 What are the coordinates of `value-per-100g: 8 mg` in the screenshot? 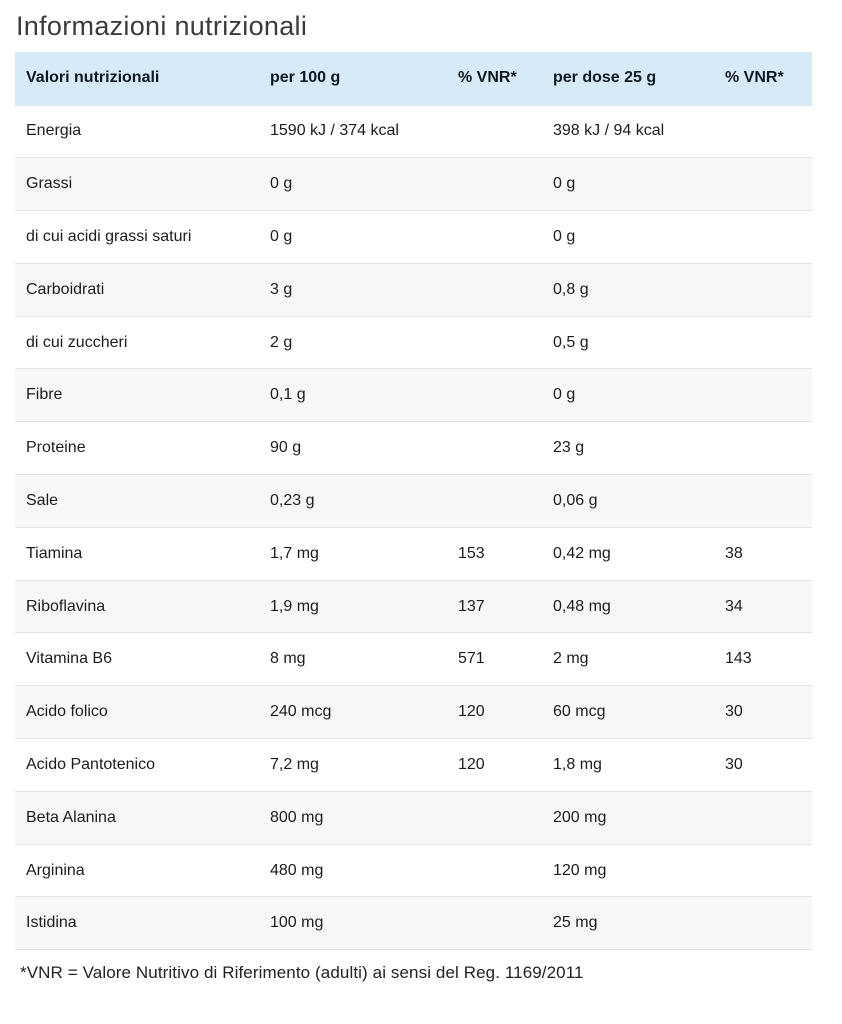 It's located at (364, 659).